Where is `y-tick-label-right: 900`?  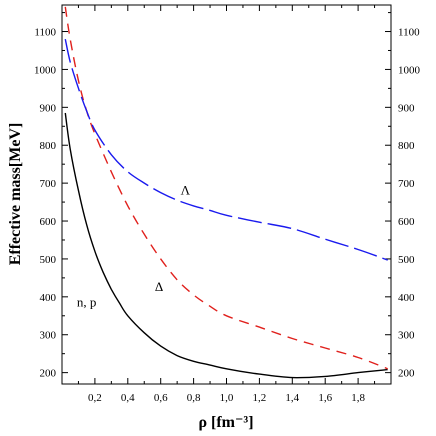 y-tick-label-right: 900 is located at coordinates (406, 108).